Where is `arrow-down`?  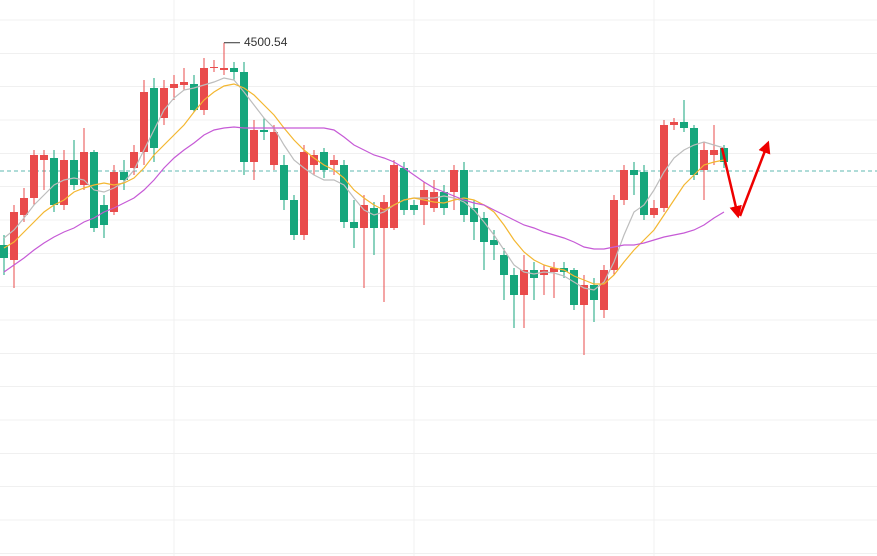 arrow-down is located at coordinates (731, 183).